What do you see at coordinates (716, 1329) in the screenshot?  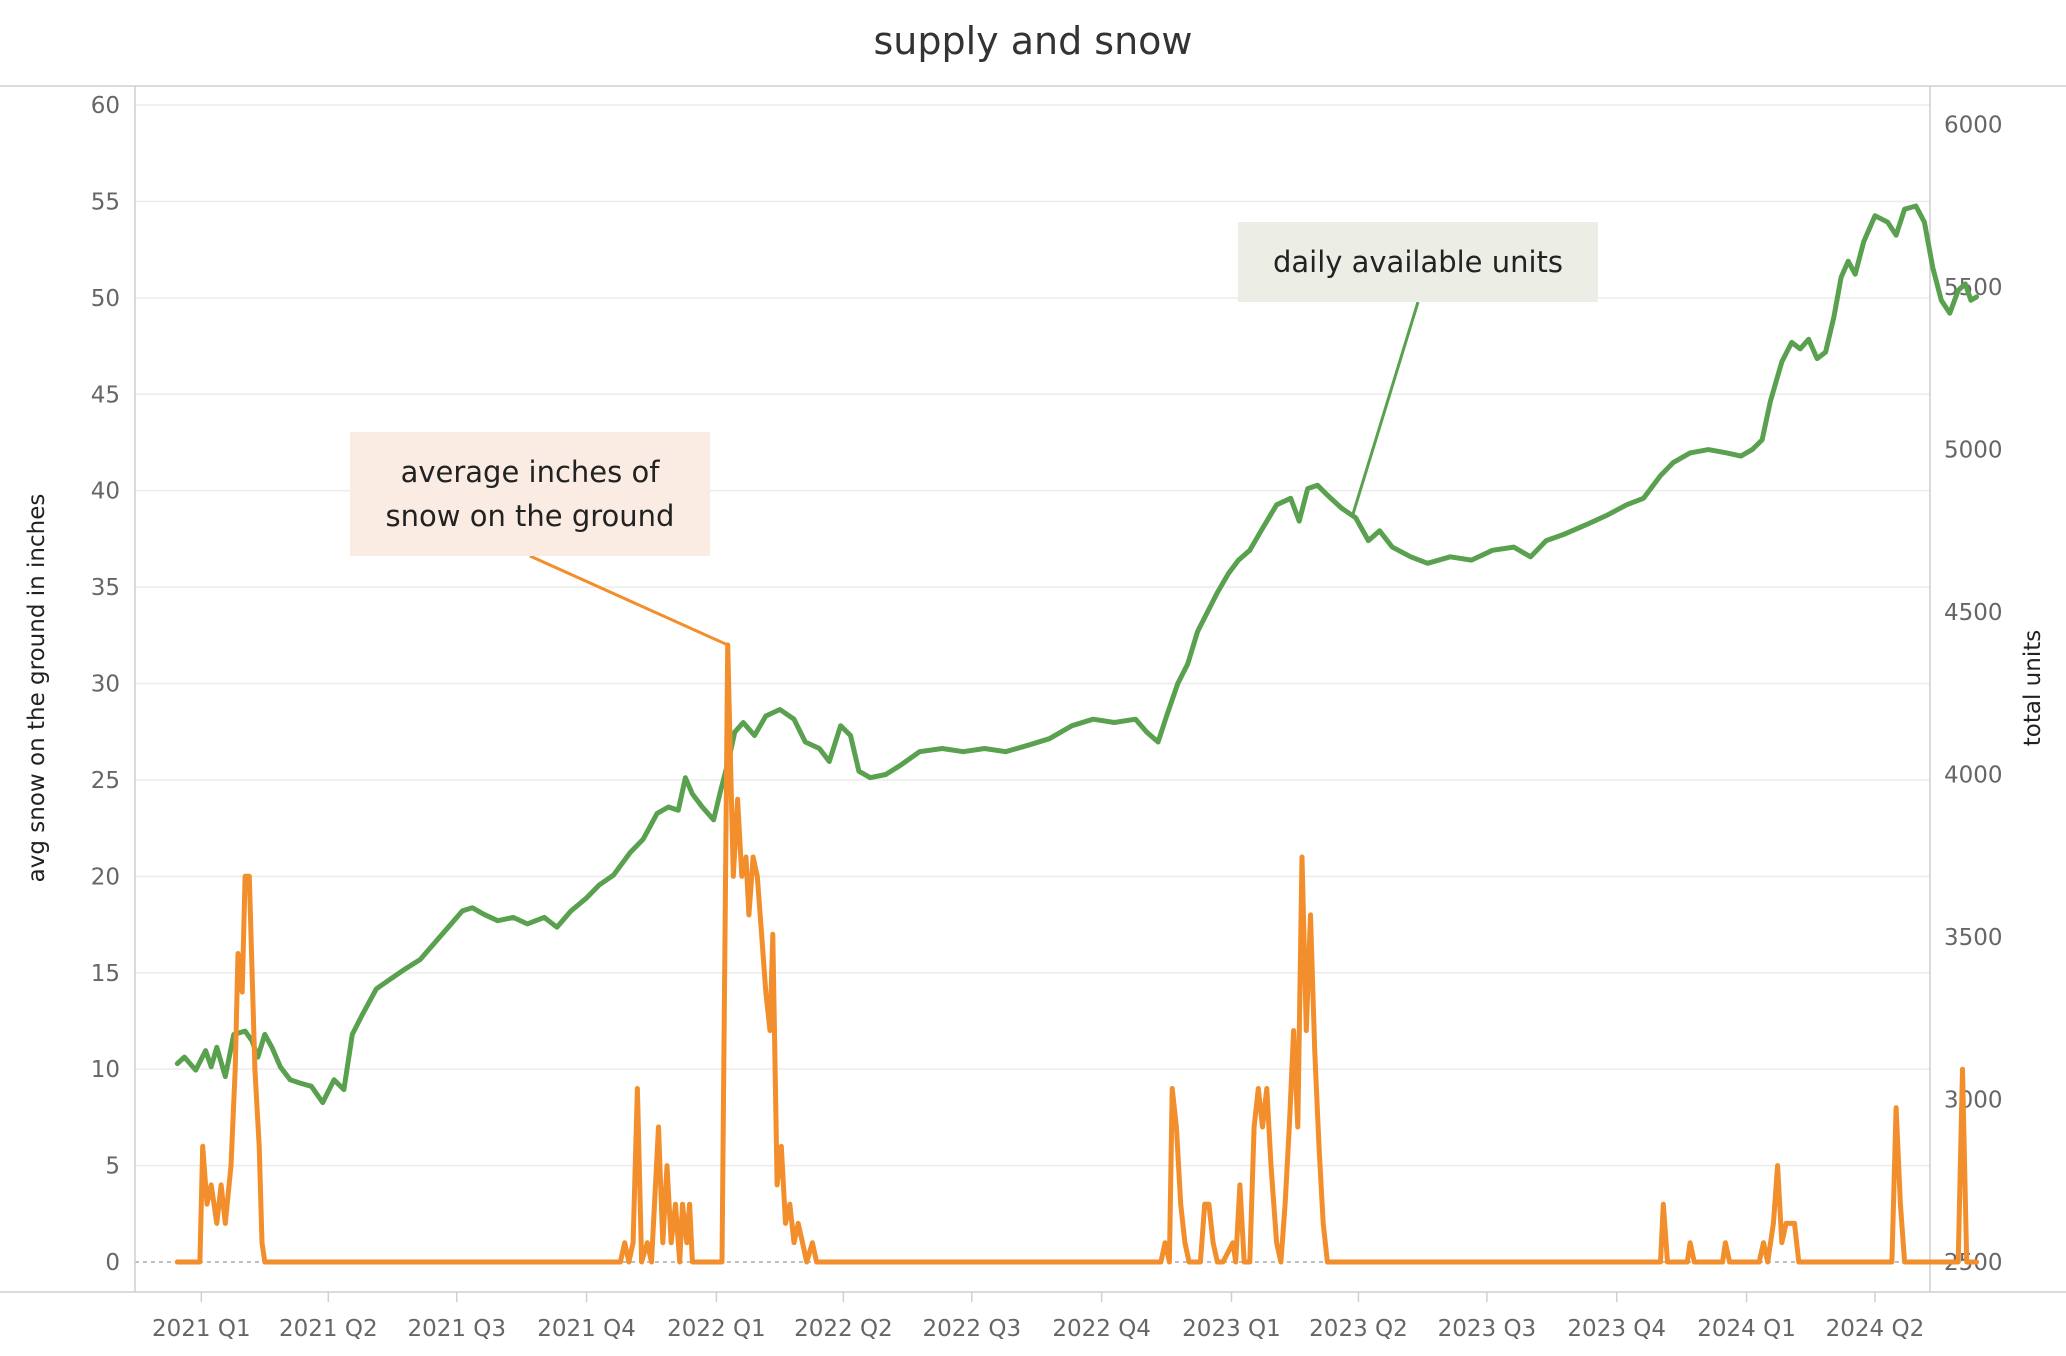 I see `x-tick-label: 2022 Q1` at bounding box center [716, 1329].